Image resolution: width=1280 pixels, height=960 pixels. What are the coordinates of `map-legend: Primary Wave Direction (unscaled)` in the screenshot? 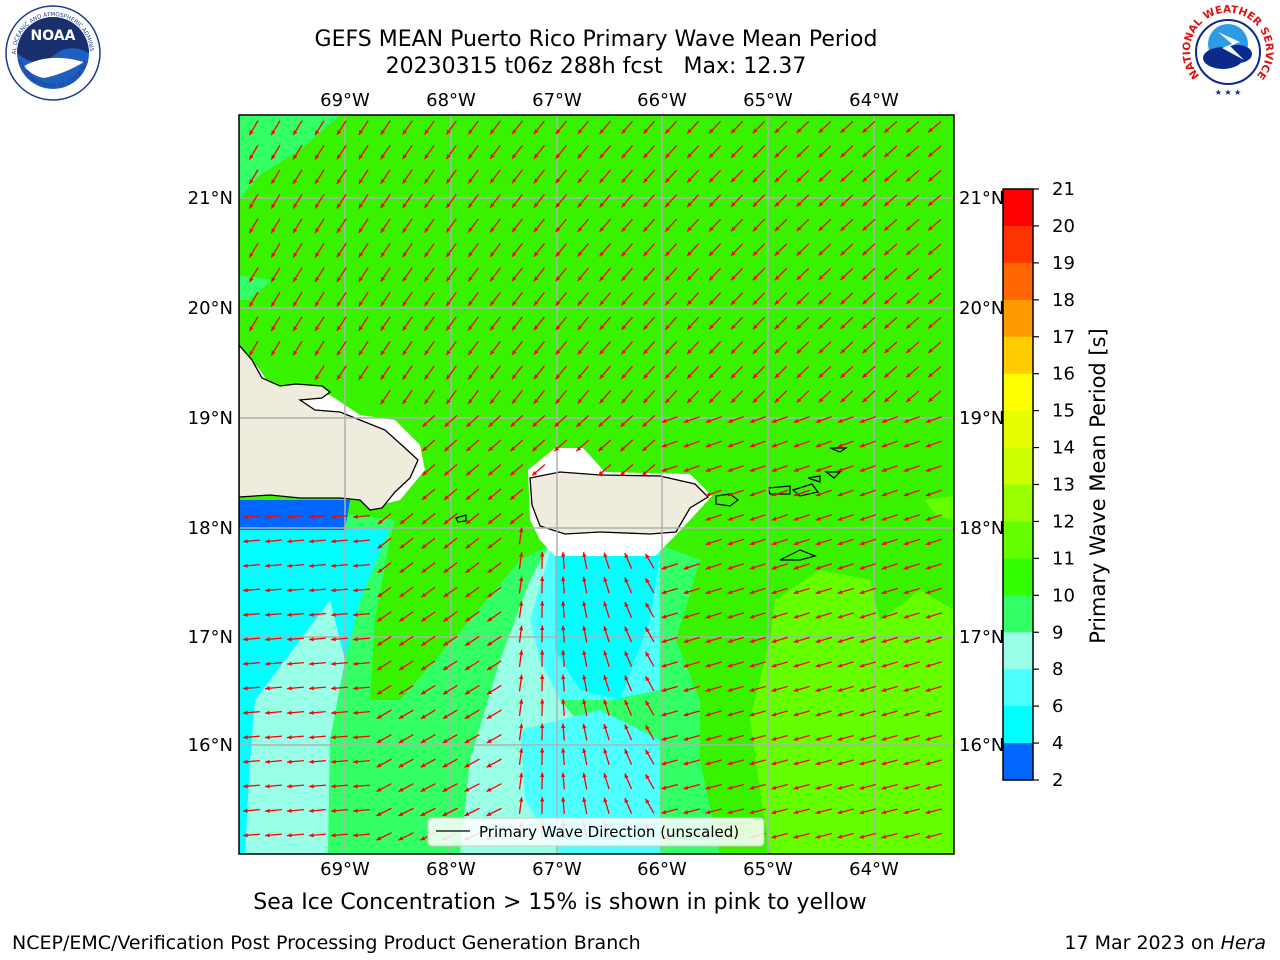 It's located at (596, 832).